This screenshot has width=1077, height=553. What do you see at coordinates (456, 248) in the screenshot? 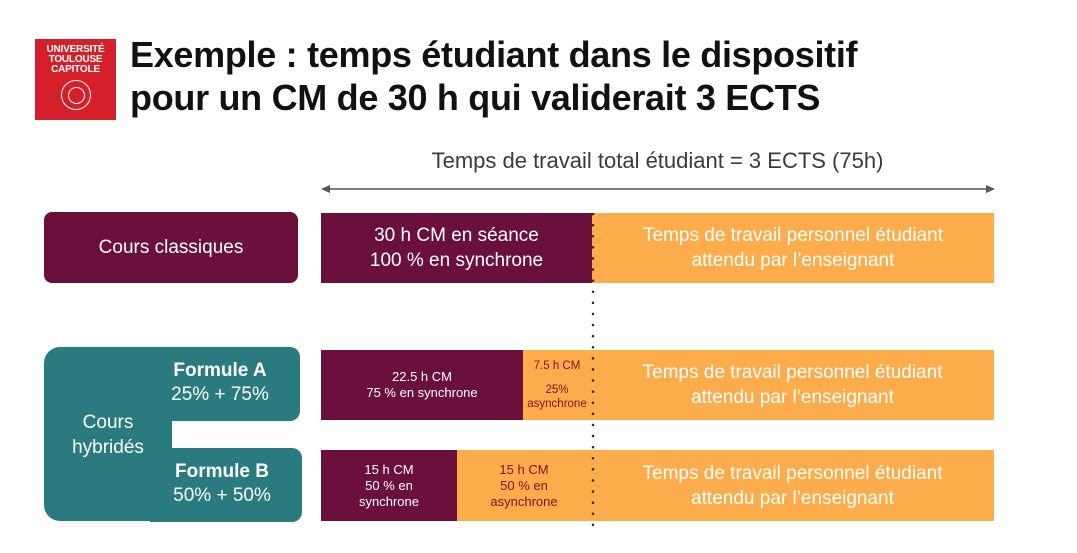
I see `bar-classique-synchrone: 30 h CM en séance 100 % en synchrone` at bounding box center [456, 248].